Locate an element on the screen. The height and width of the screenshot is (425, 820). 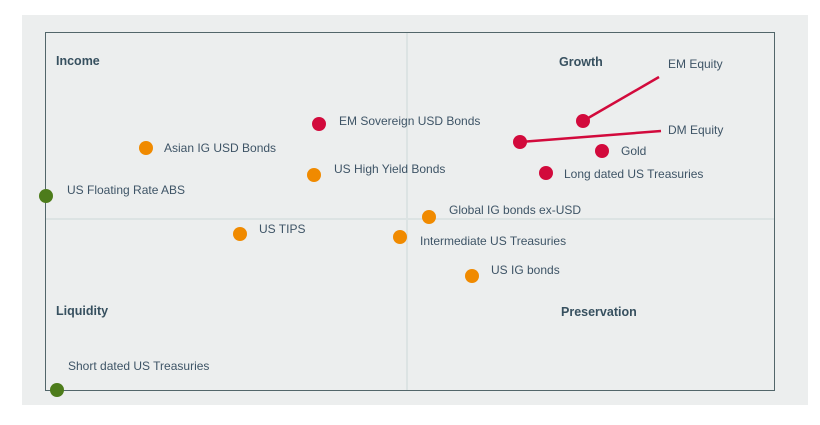
data-point-label: DM Equity is located at coordinates (696, 130).